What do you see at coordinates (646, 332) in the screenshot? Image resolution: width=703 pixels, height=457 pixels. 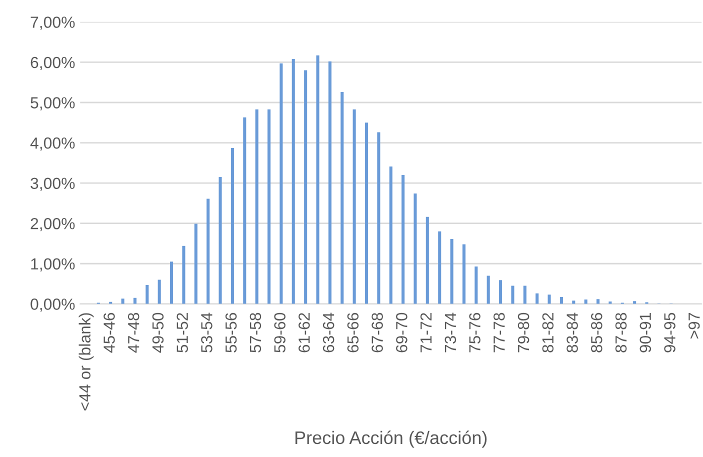 I see `x-tick-label: 90-91` at bounding box center [646, 332].